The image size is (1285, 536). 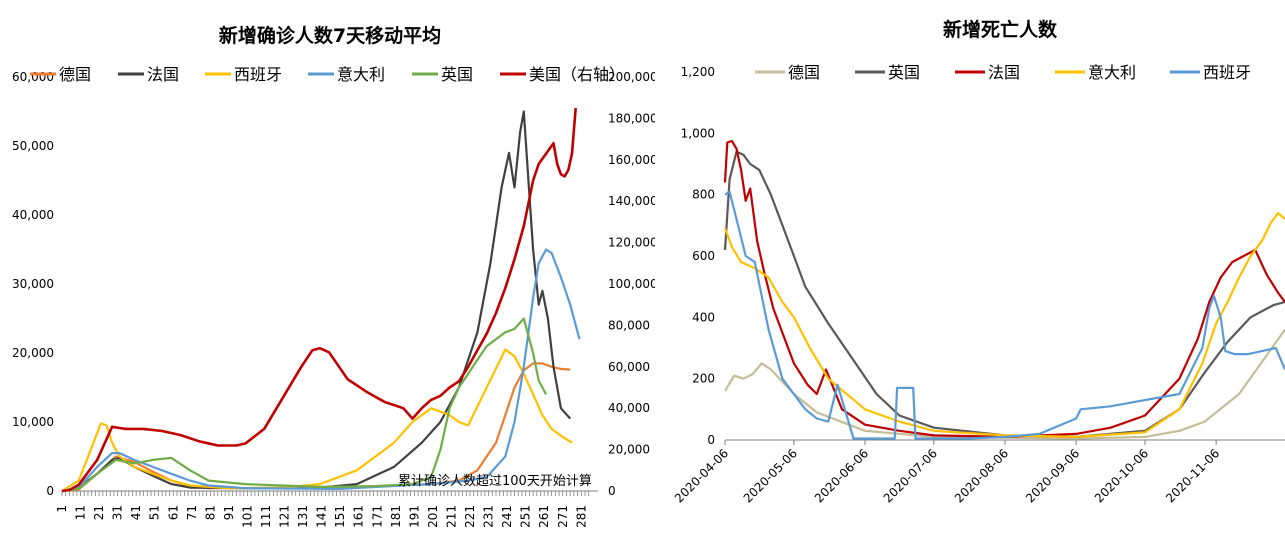 I want to click on x-tick-label: 261, so click(x=544, y=516).